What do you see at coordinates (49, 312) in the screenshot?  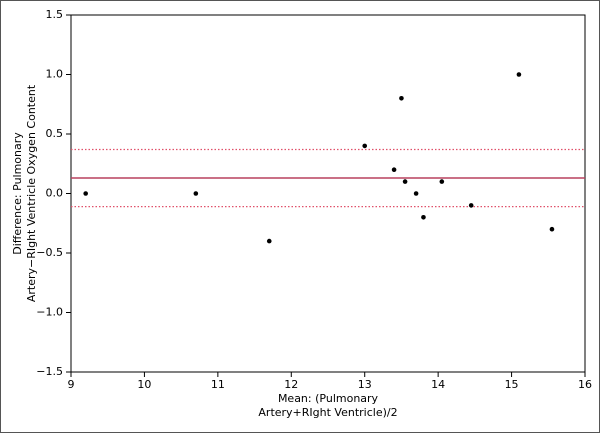 I see `y-tick-label: −1.0` at bounding box center [49, 312].